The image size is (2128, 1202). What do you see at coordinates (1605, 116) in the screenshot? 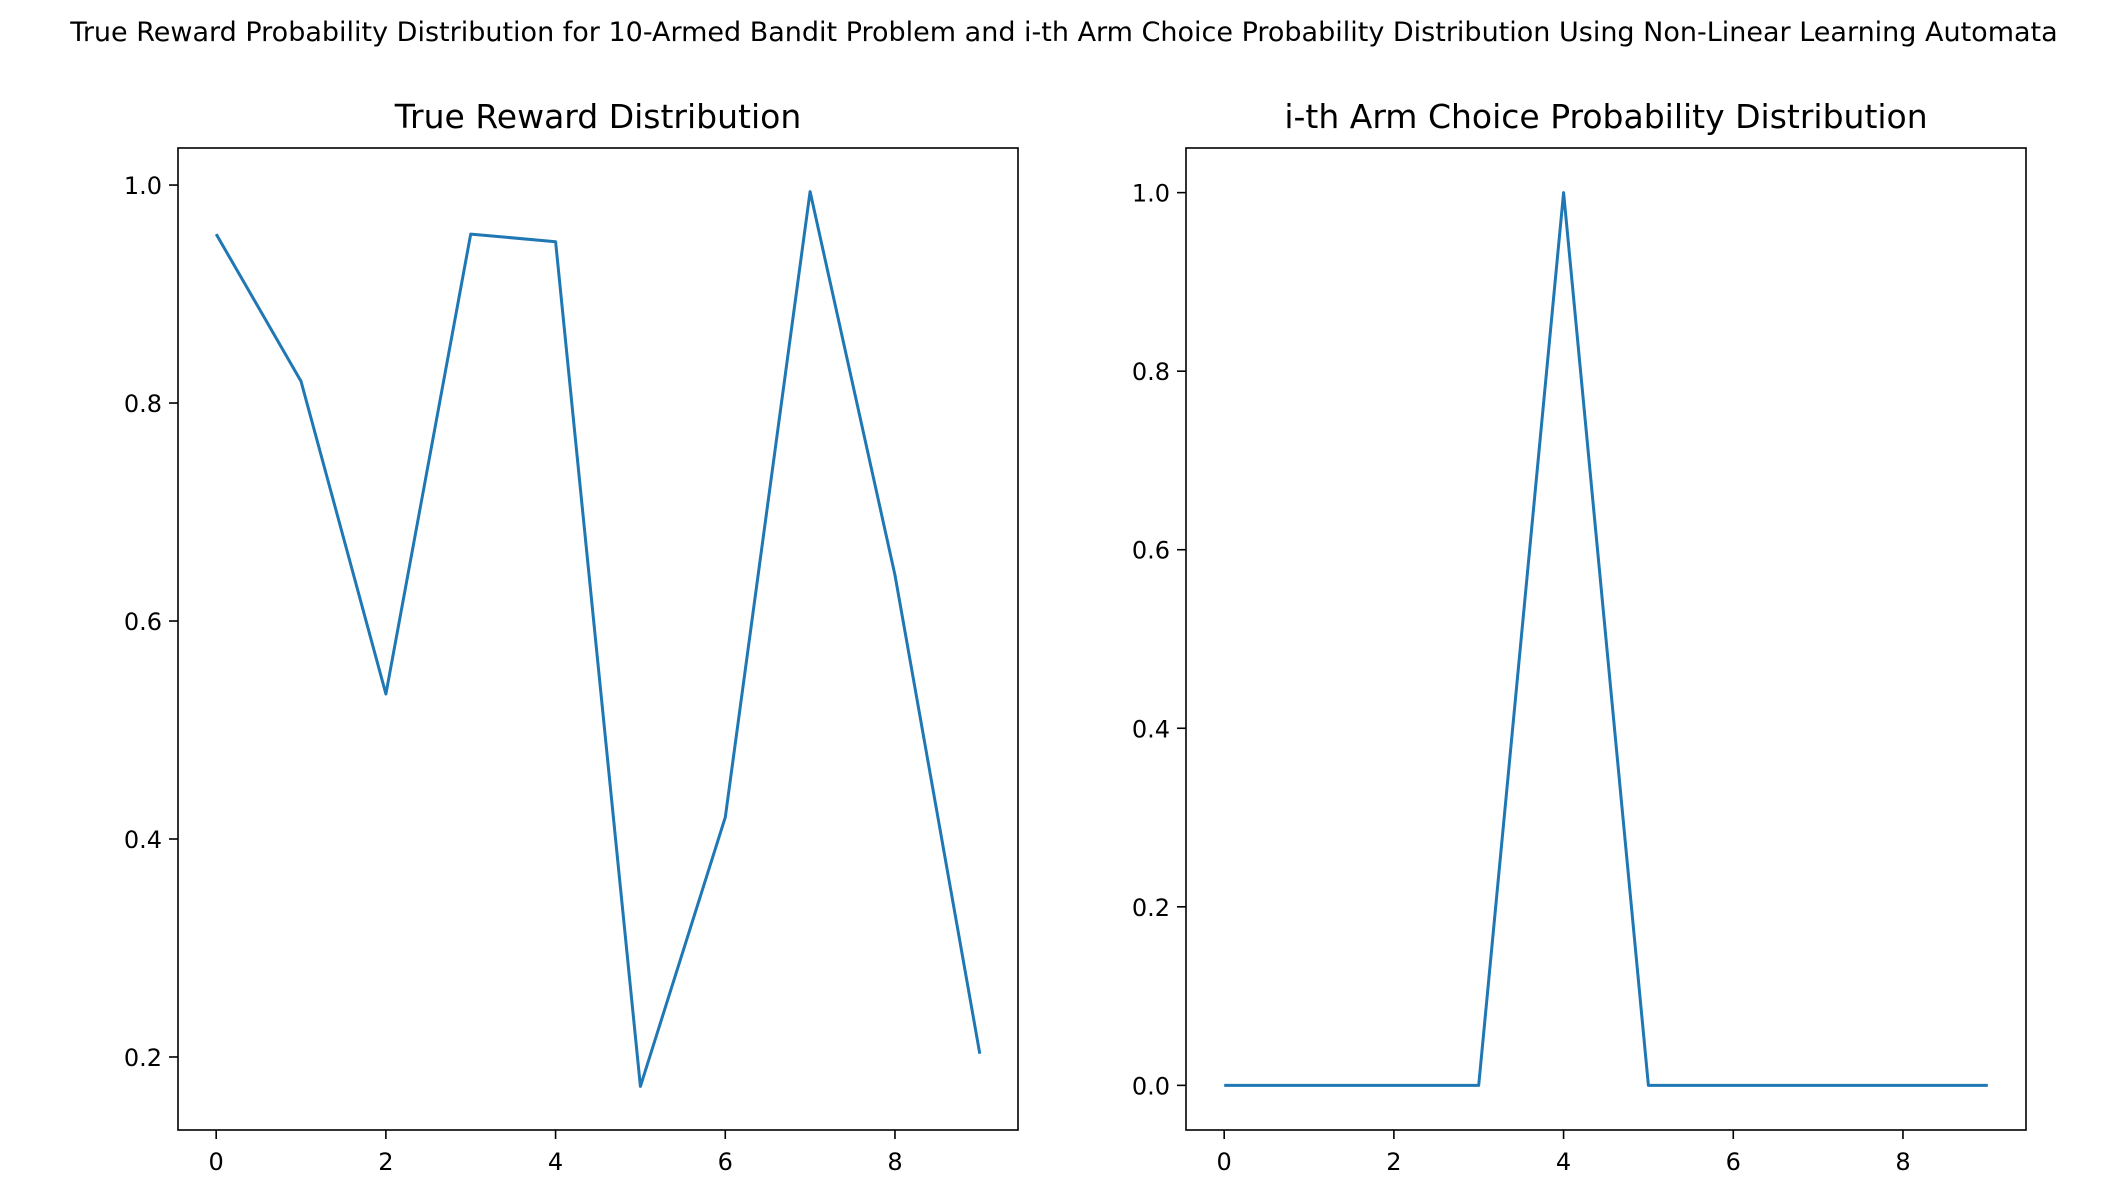
I see `chart-title: i-th Arm Choice Probability Distribution` at bounding box center [1605, 116].